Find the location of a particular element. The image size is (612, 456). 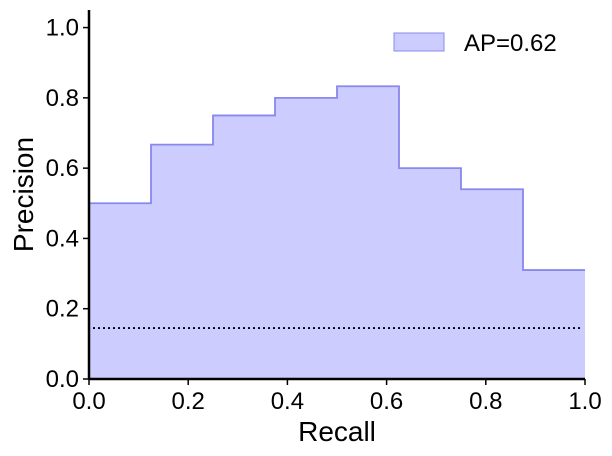

y-axis-ticks: 0.0 0.2 0.4 0.6 0.8 1.0 is located at coordinates (67, 204).